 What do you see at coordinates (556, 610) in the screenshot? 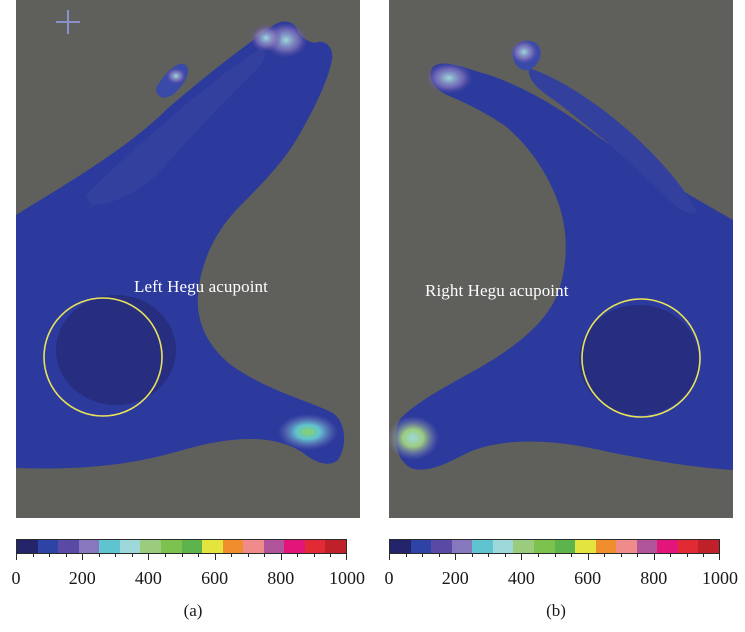
I see `panel-caption: (b)` at bounding box center [556, 610].